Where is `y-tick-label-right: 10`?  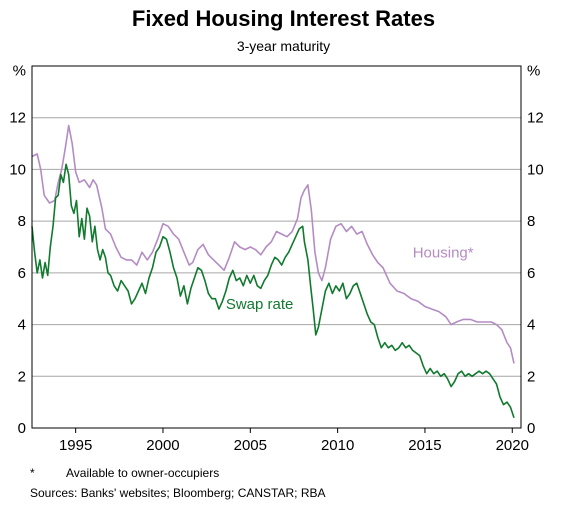
y-tick-label-right: 10 is located at coordinates (535, 169).